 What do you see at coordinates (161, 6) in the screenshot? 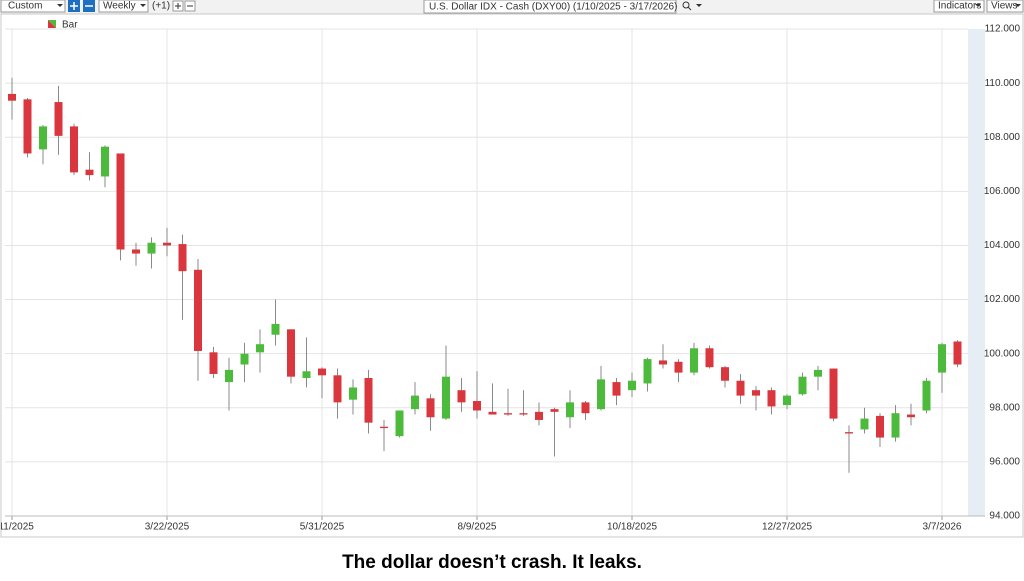
I see `compare-label: (+1)` at bounding box center [161, 6].